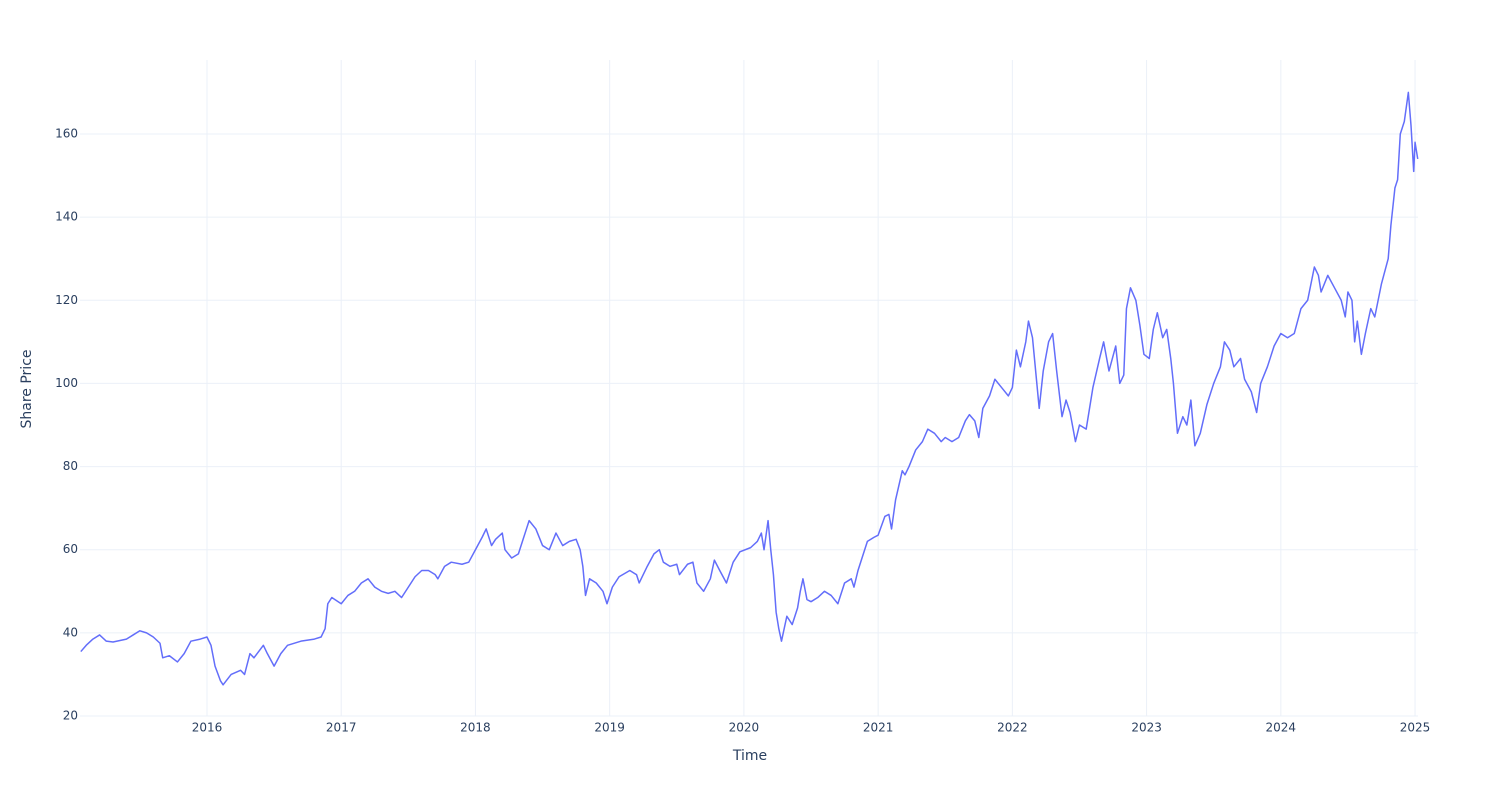  What do you see at coordinates (207, 728) in the screenshot?
I see `x-tick-label: 2016` at bounding box center [207, 728].